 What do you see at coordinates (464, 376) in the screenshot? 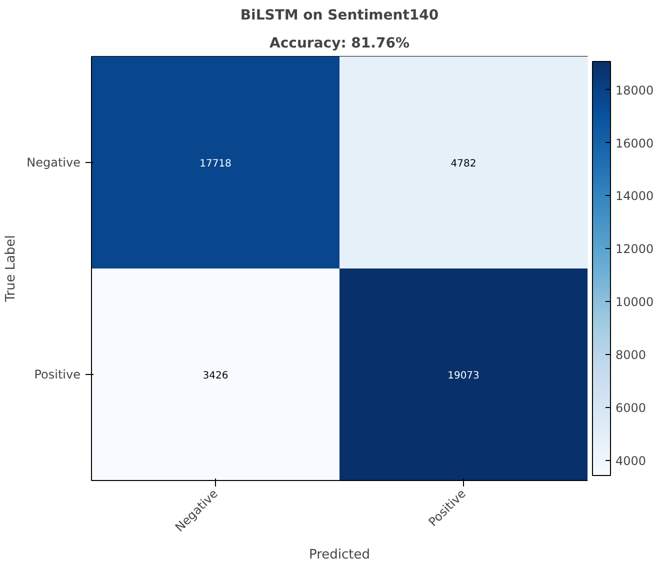
I see `data-label: 19073` at bounding box center [464, 376].